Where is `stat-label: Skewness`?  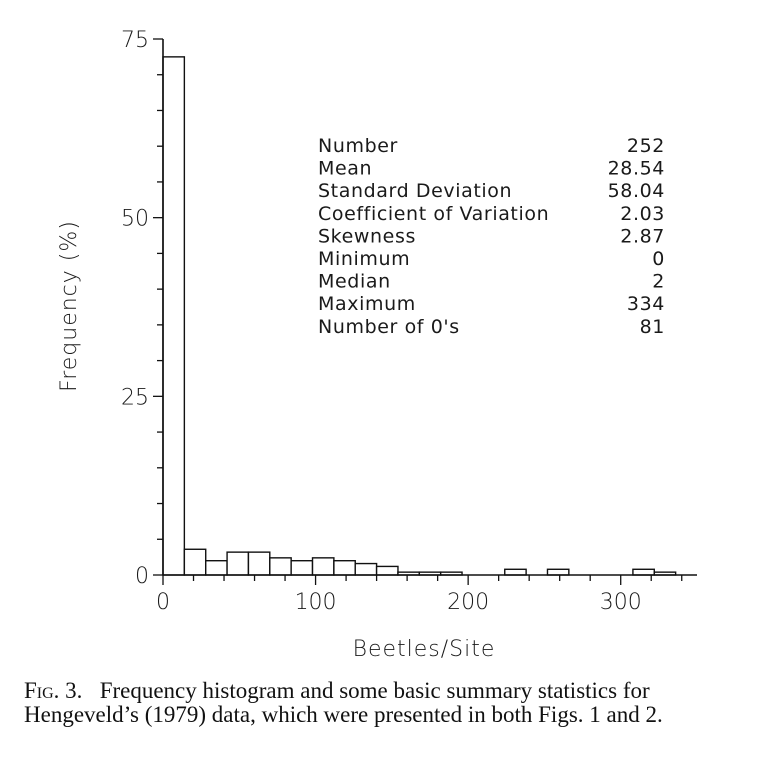
stat-label: Skewness is located at coordinates (367, 236).